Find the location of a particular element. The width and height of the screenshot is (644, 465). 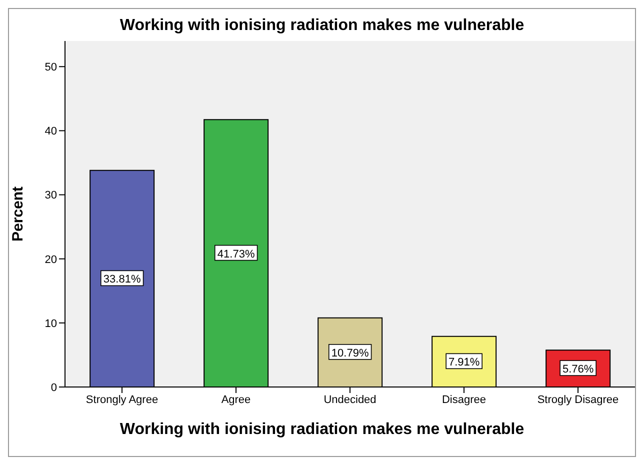

y-tick-label: 40 is located at coordinates (50, 132).